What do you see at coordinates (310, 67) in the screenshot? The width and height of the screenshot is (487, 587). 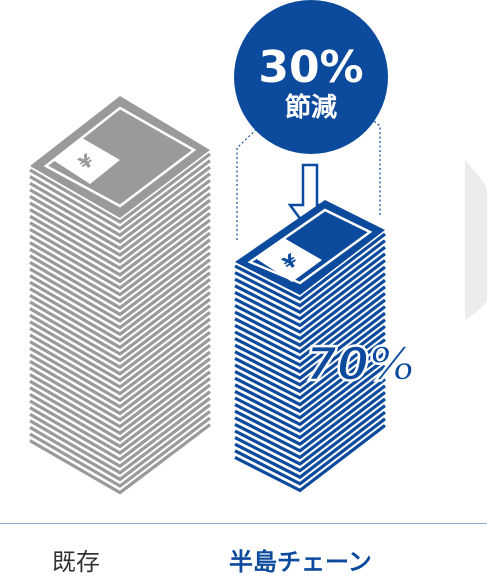 I see `reduction-percent: 30%` at bounding box center [310, 67].